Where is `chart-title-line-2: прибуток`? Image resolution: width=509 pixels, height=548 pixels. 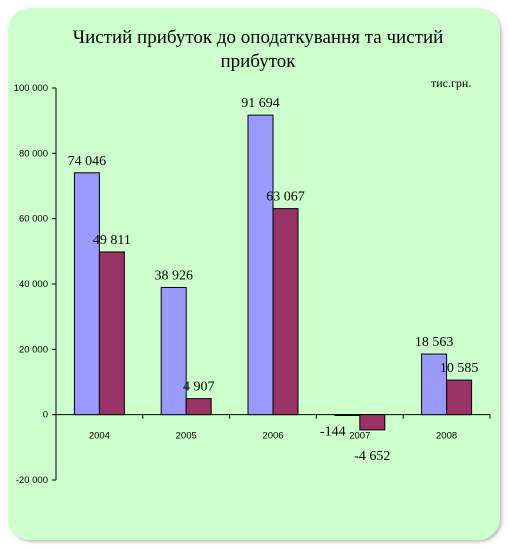 chart-title-line-2: прибуток is located at coordinates (258, 61).